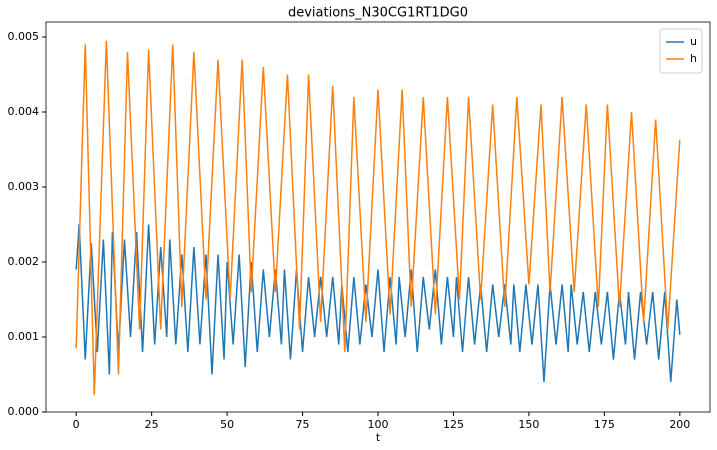  I want to click on x-axis-label: t, so click(378, 437).